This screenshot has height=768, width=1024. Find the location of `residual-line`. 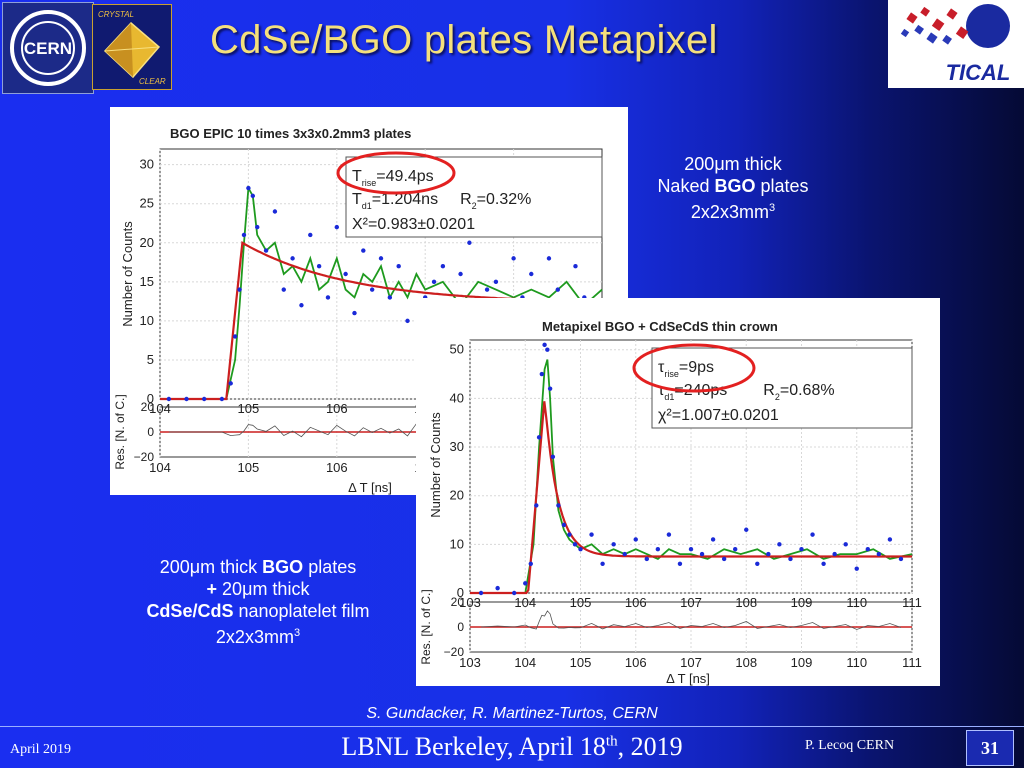

residual-line is located at coordinates (691, 620).